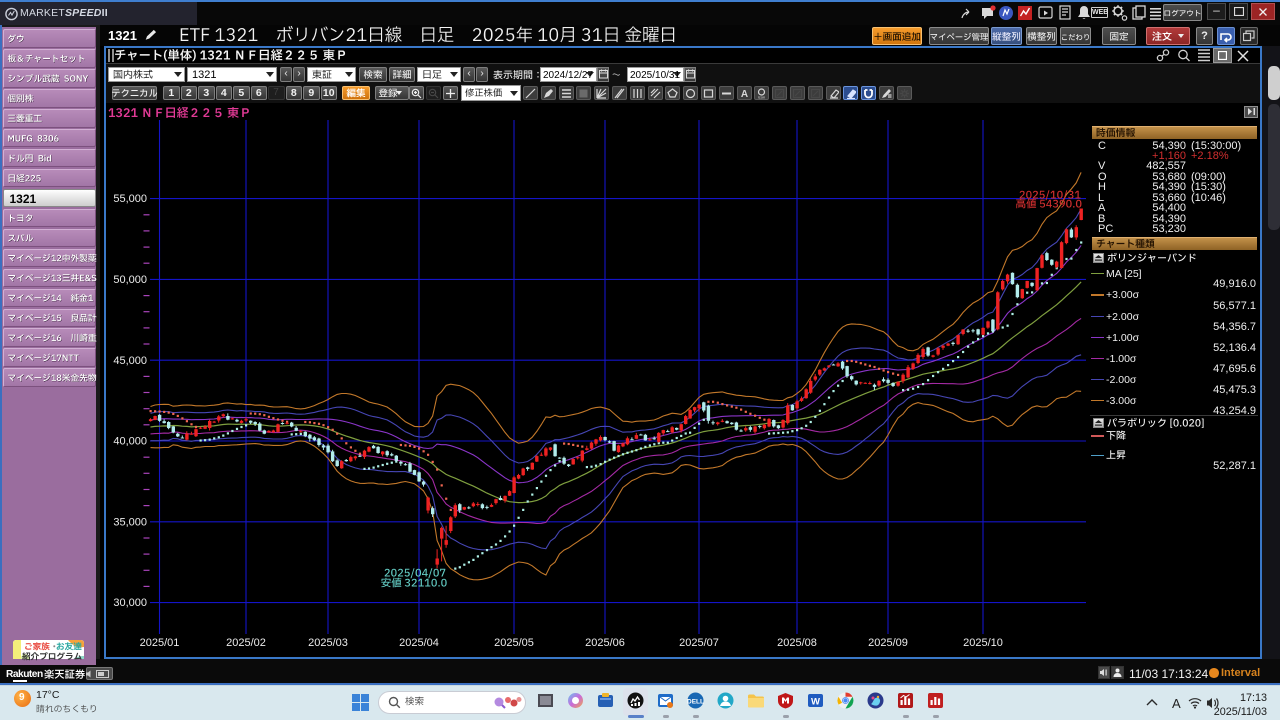 The width and height of the screenshot is (1280, 720). What do you see at coordinates (761, 96) in the screenshot?
I see `svg-text: icon` at bounding box center [761, 96].